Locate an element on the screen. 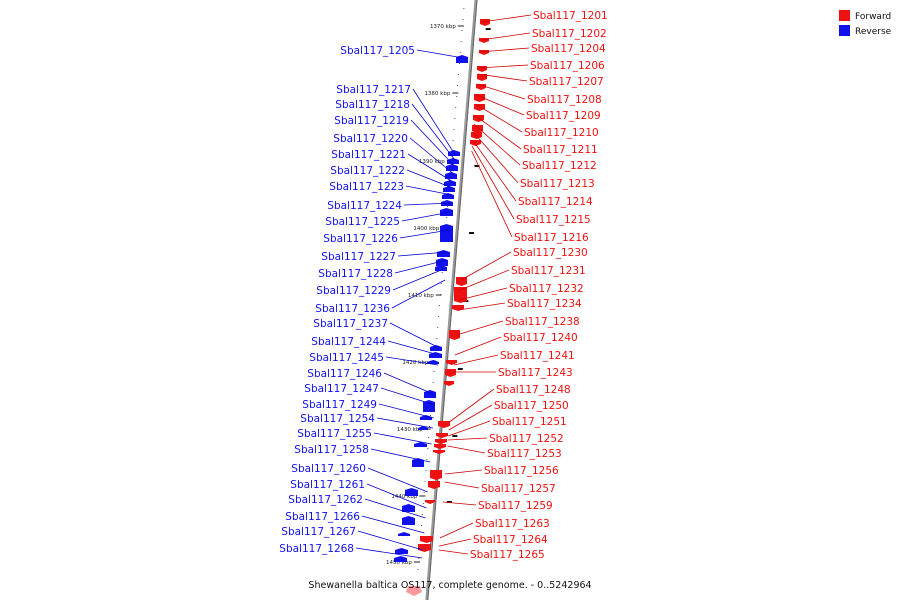  gene-label-sbal117-1207: Sbal117_1207 is located at coordinates (566, 82).